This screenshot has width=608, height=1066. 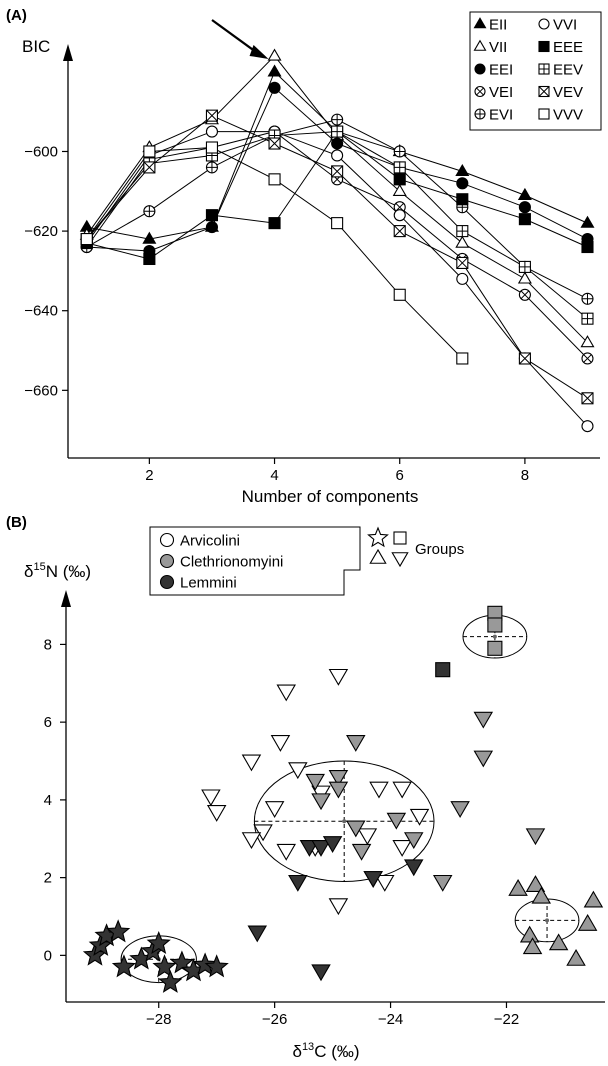 I want to click on panel-b-legend-square, so click(x=400, y=538).